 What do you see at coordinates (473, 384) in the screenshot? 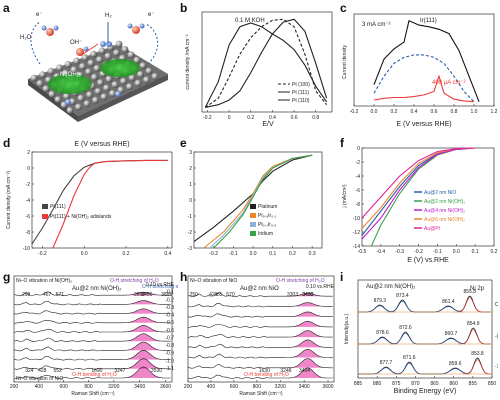
I see `x-tick-label: 855` at bounding box center [473, 384].